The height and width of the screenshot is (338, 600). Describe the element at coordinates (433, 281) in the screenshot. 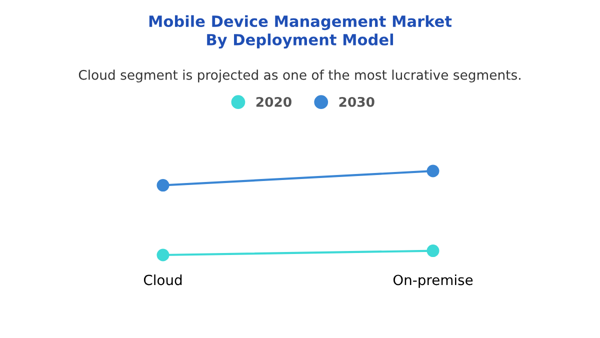

I see `x-tick-label: On-premise` at that location.